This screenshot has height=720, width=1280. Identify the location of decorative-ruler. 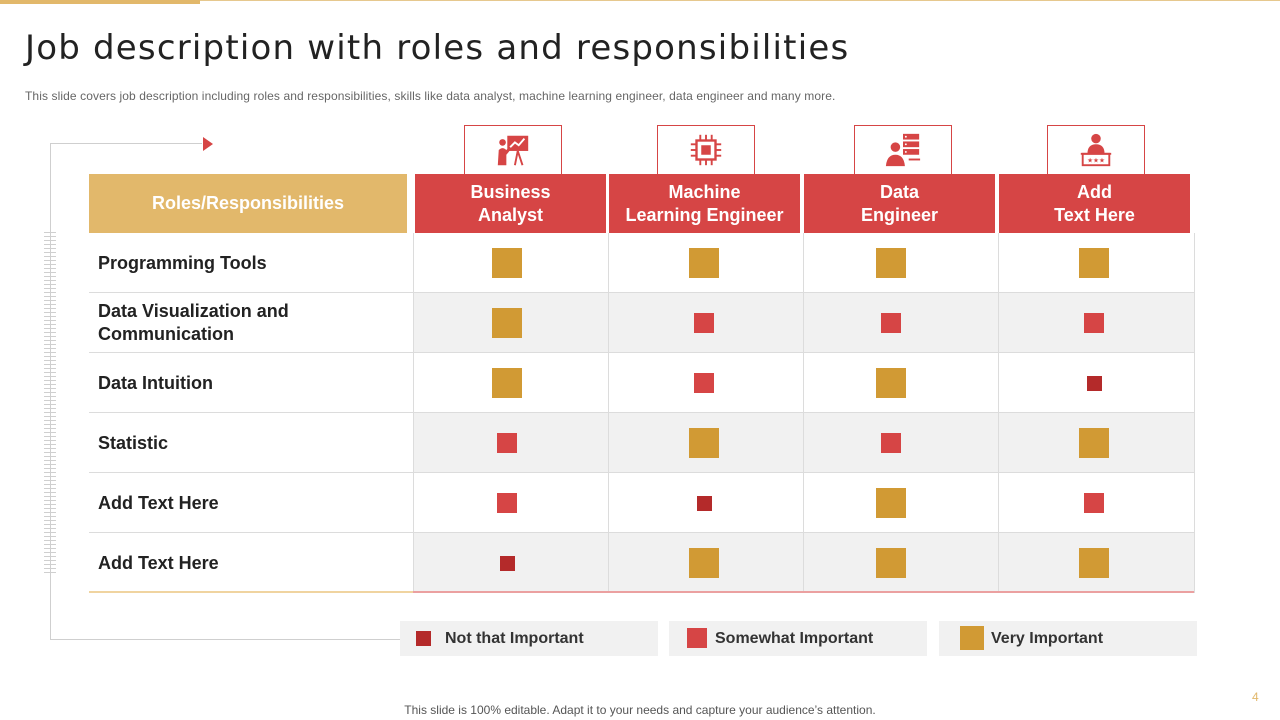
(50, 403).